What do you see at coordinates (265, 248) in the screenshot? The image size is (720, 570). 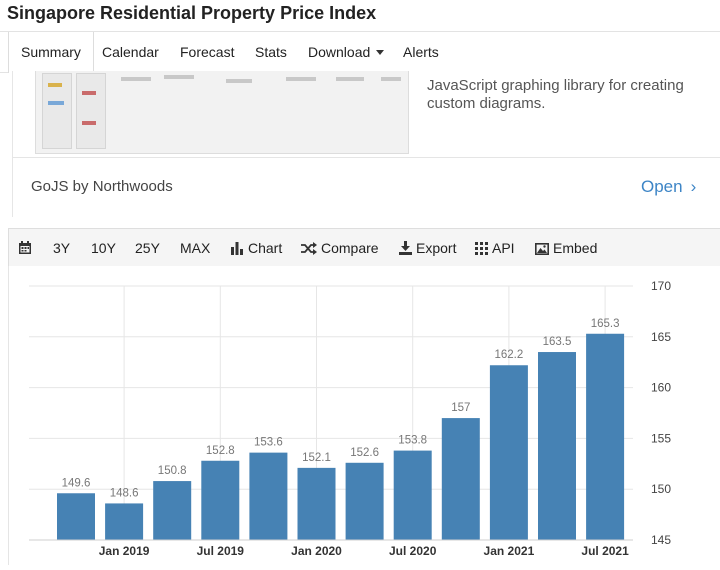 I see `chart-type-label: Chart` at bounding box center [265, 248].